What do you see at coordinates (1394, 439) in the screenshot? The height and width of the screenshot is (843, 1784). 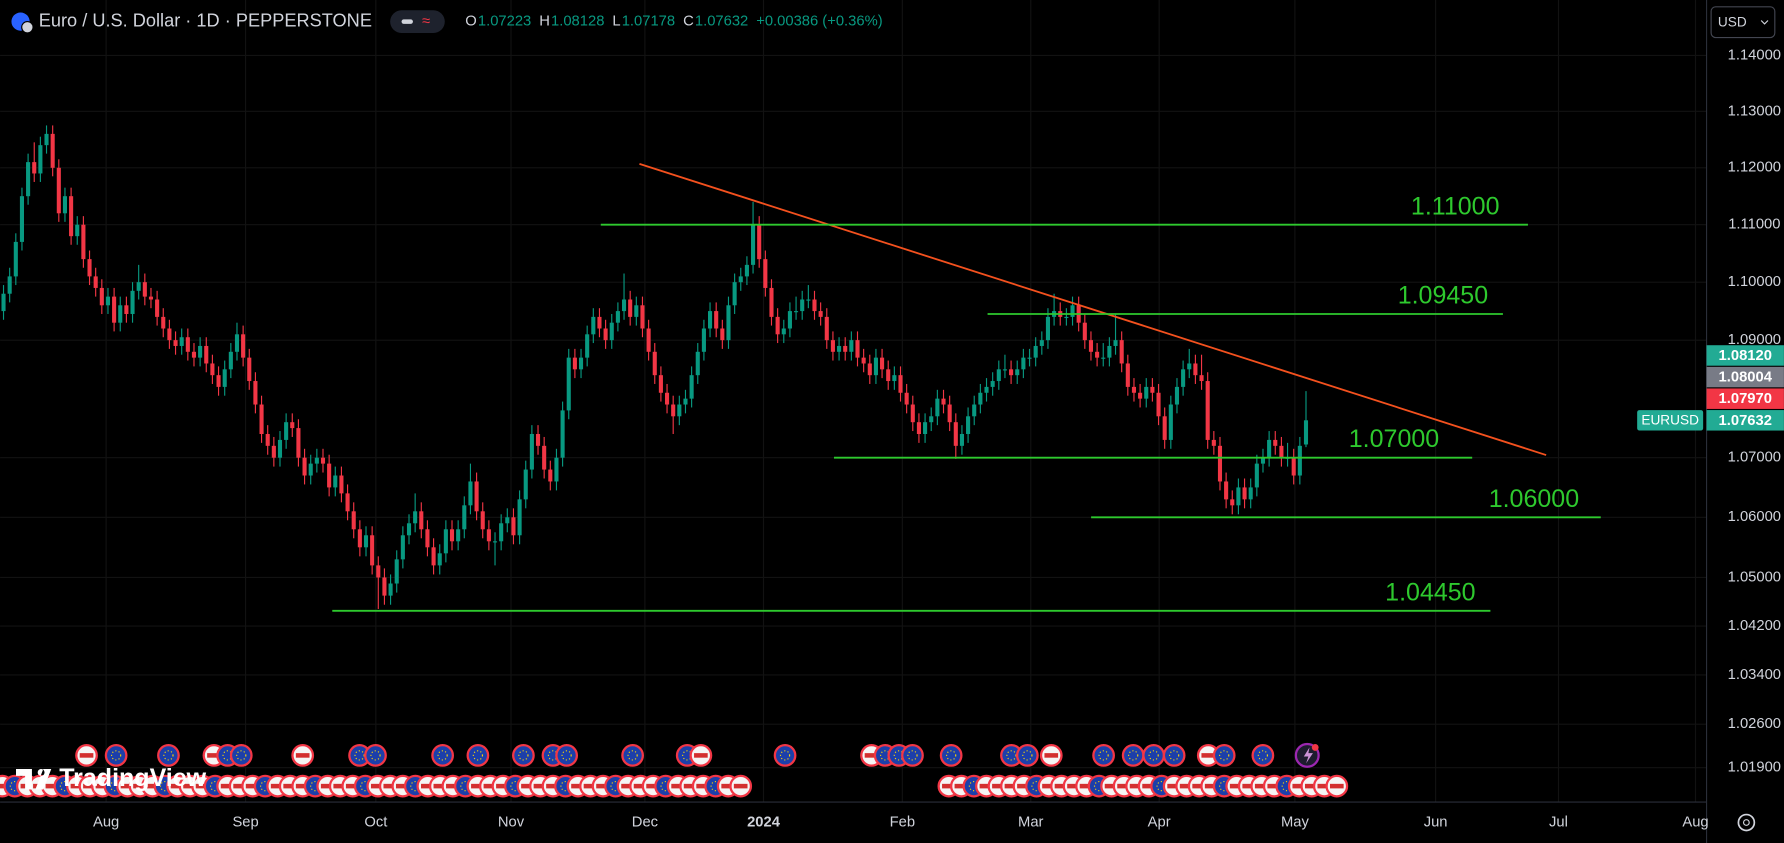 I see `level-label: 1.07000` at bounding box center [1394, 439].